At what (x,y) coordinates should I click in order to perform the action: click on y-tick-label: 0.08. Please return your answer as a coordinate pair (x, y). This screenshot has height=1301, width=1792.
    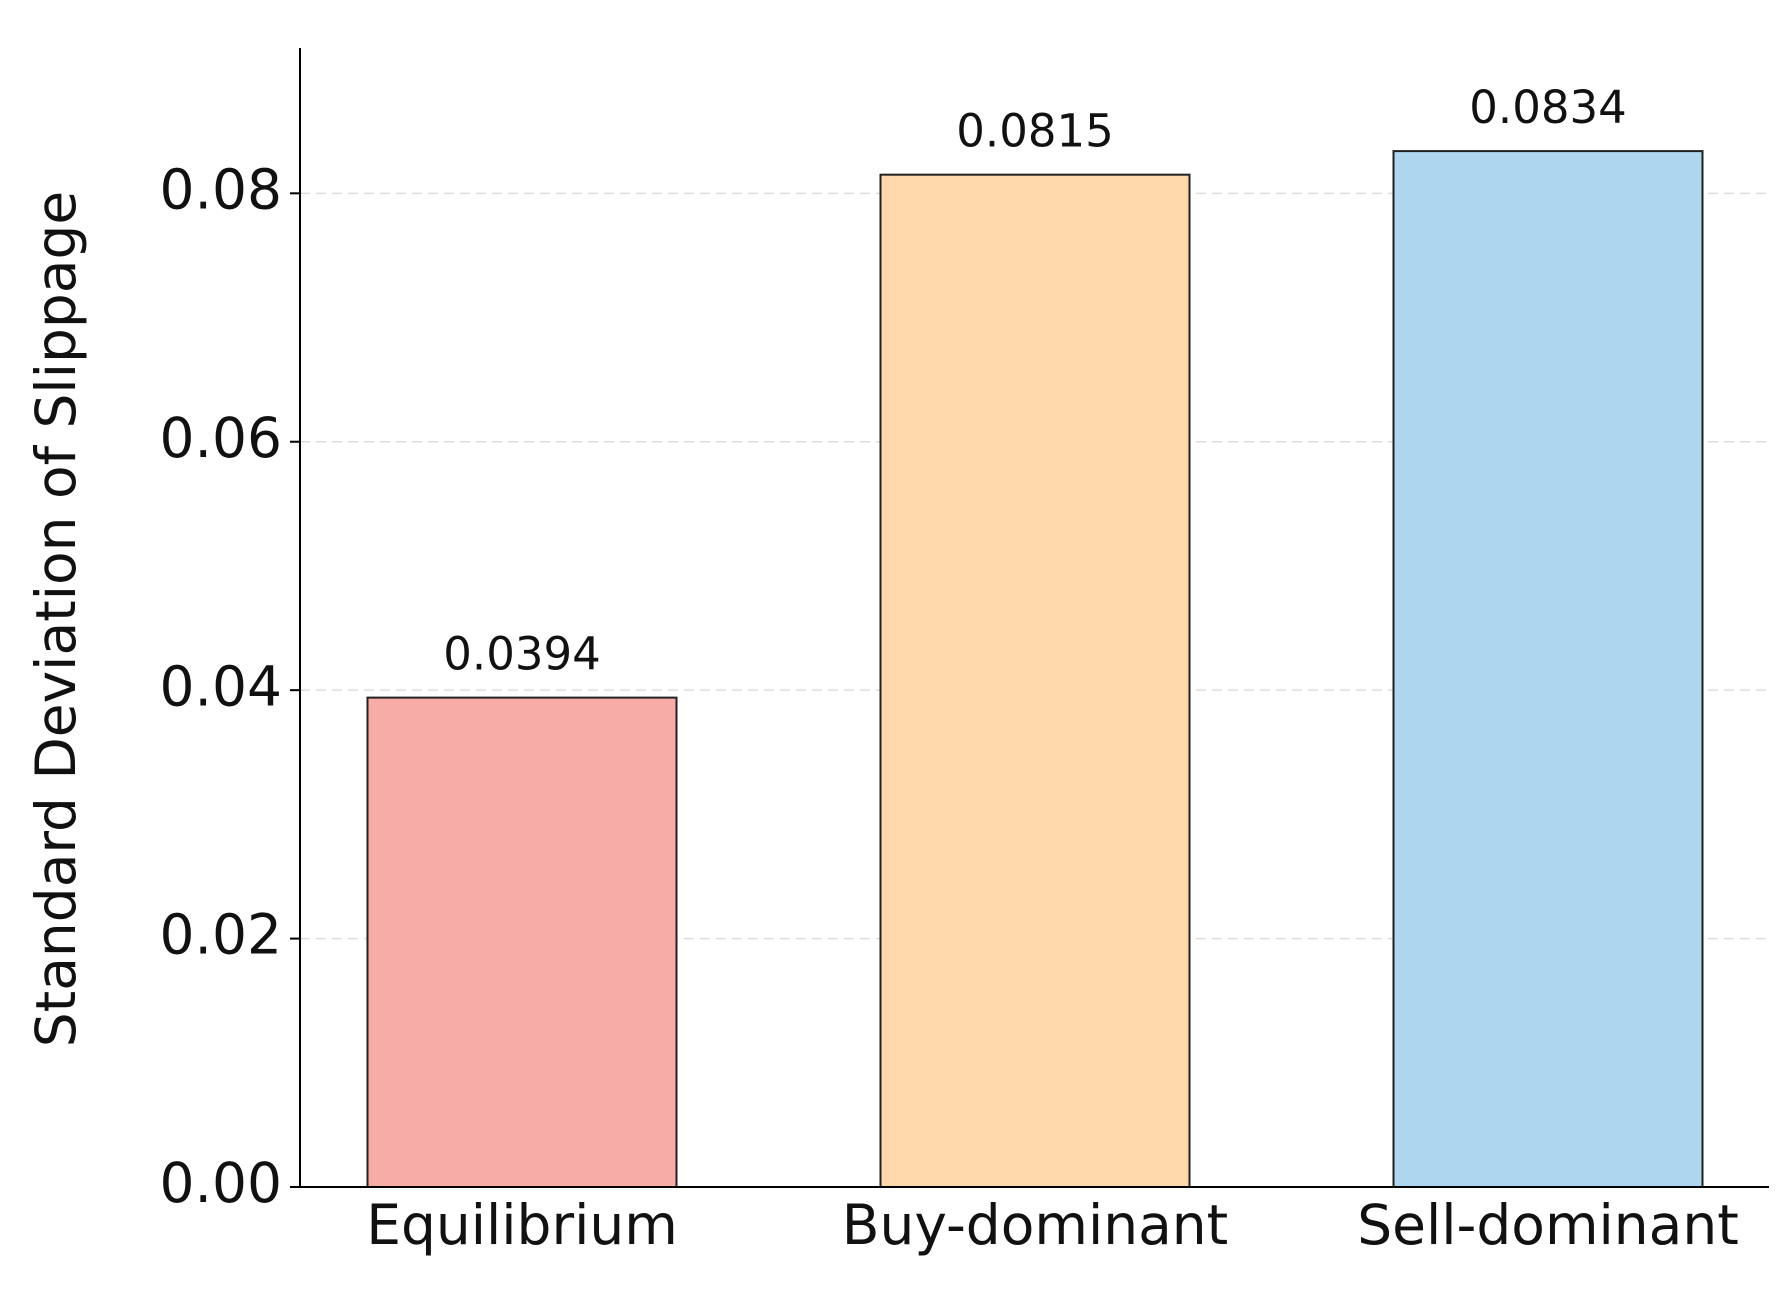
    Looking at the image, I should click on (221, 189).